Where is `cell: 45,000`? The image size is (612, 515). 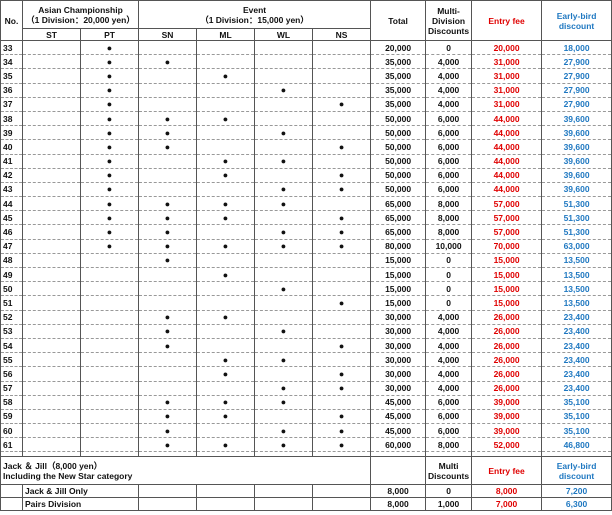
cell: 45,000 is located at coordinates (398, 431).